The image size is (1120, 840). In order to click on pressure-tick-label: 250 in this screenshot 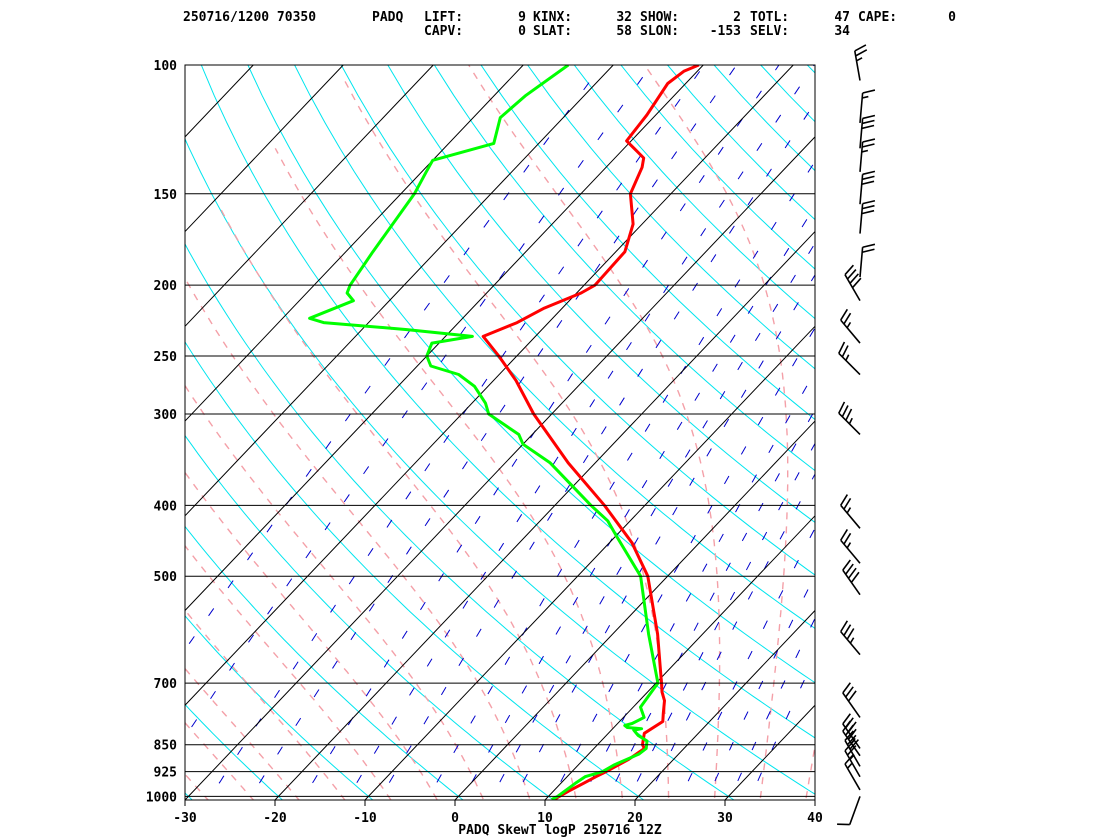, I will do `click(166, 357)`.